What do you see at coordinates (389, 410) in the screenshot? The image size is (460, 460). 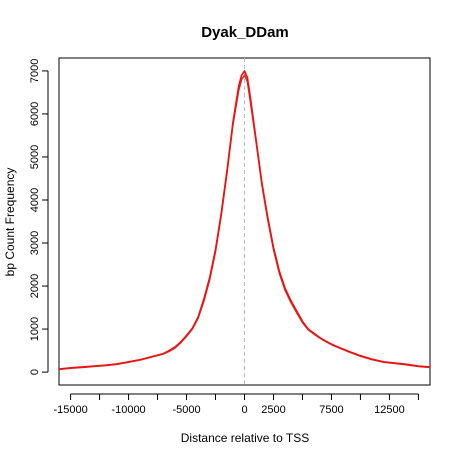 I see `x-tick-label: 12500` at bounding box center [389, 410].